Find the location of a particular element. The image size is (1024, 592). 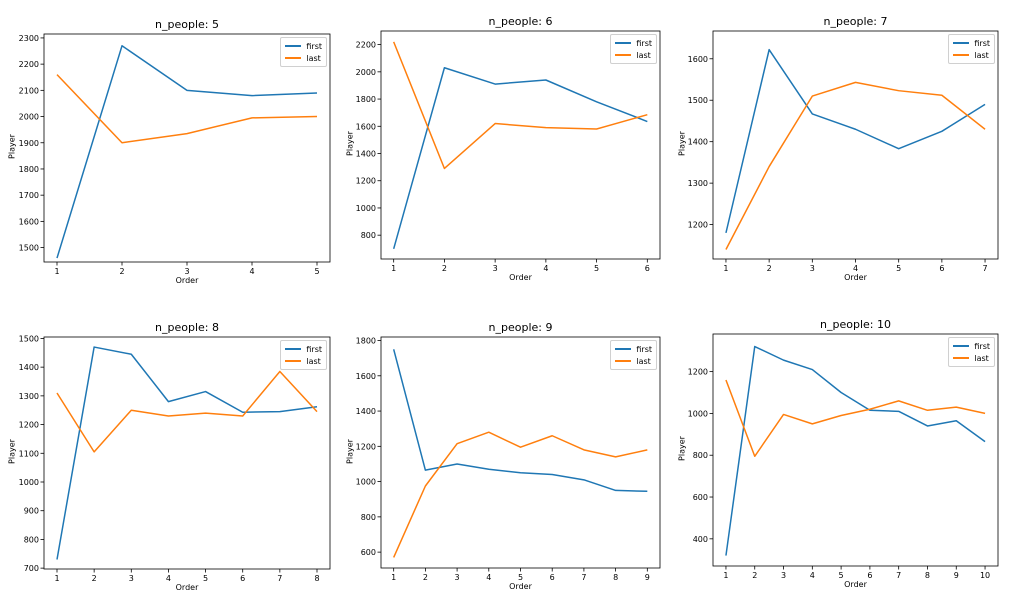

y-tick-label: 1700 is located at coordinates (29, 195).